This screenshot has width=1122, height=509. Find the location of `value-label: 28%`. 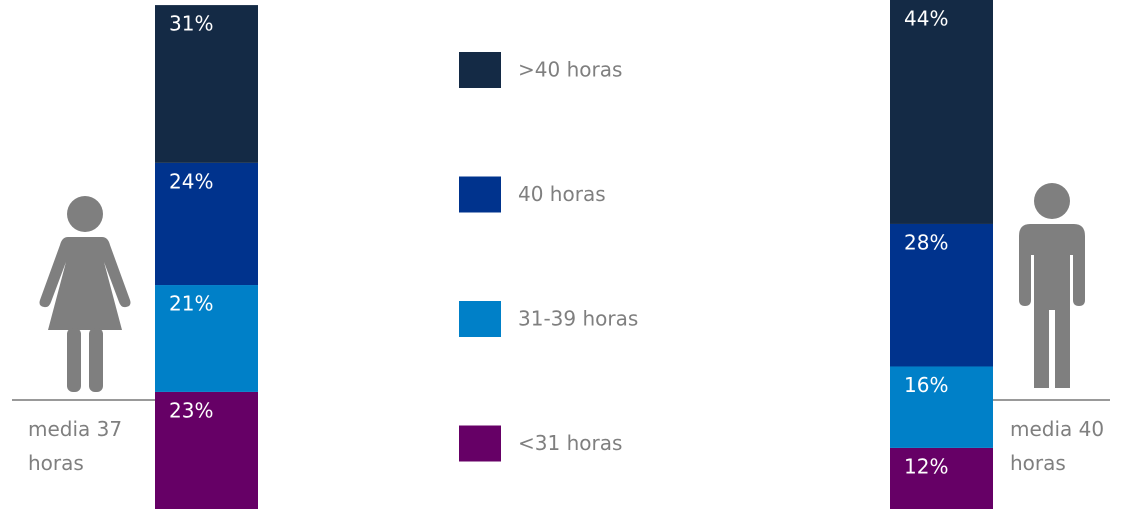

value-label: 28% is located at coordinates (926, 242).